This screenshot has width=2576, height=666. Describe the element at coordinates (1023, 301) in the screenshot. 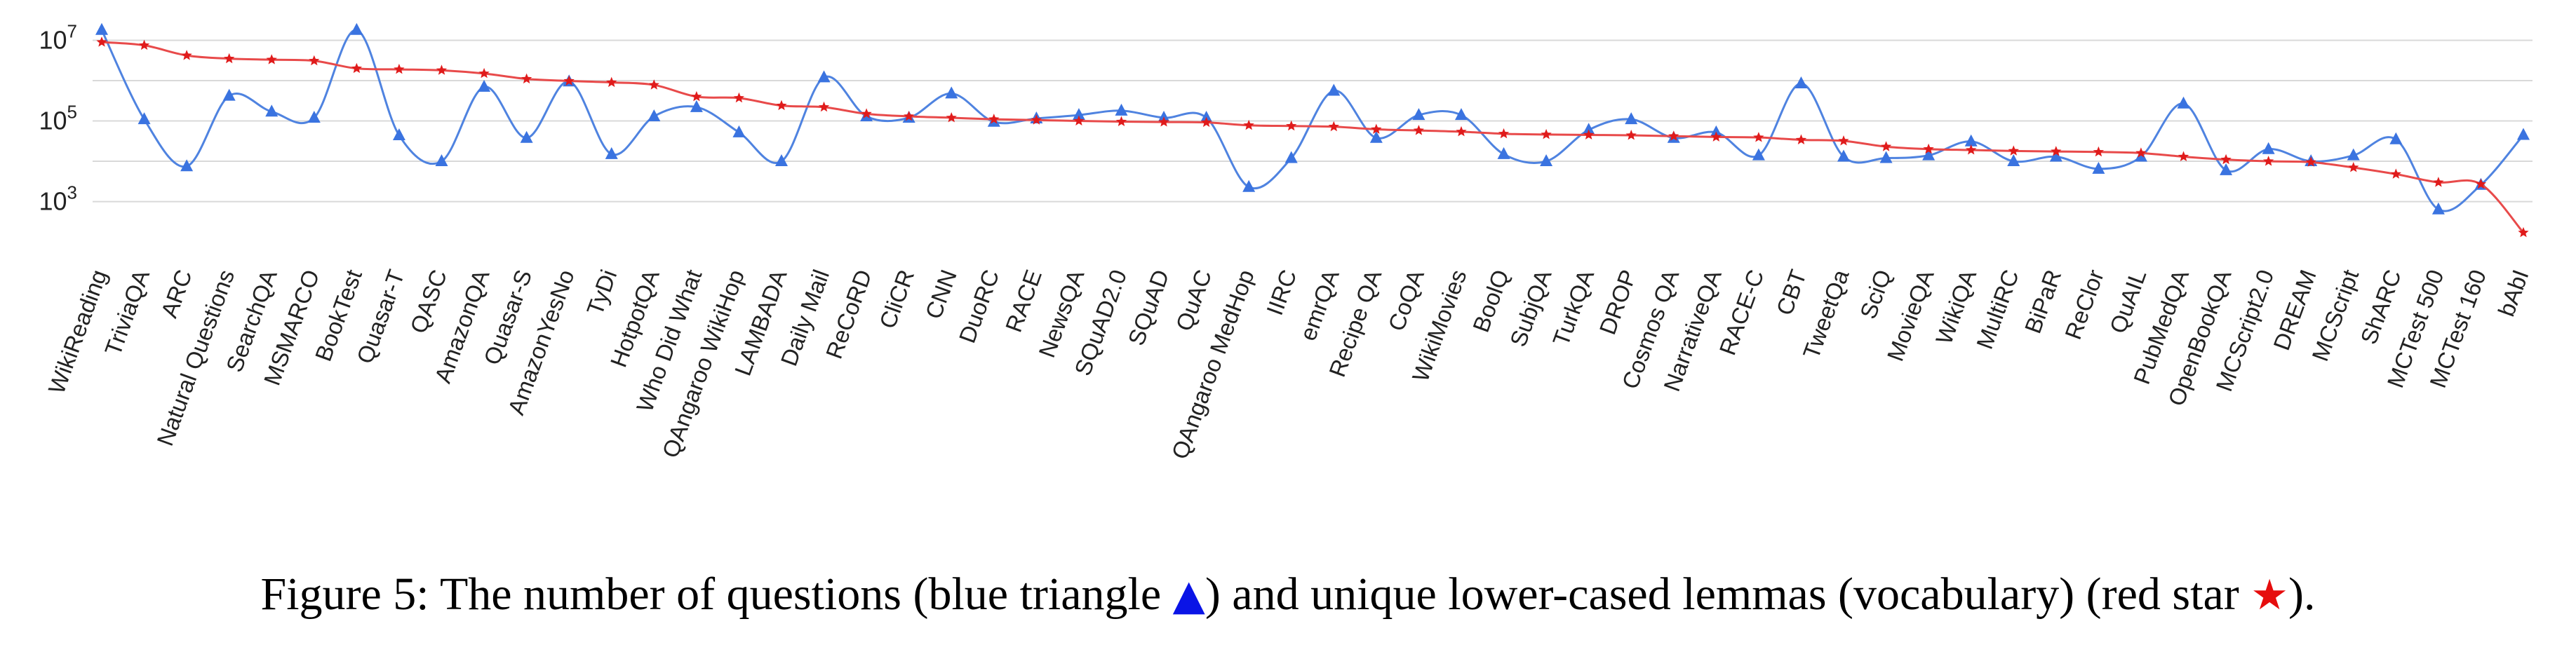

I see `x-tick-label: RACE` at that location.